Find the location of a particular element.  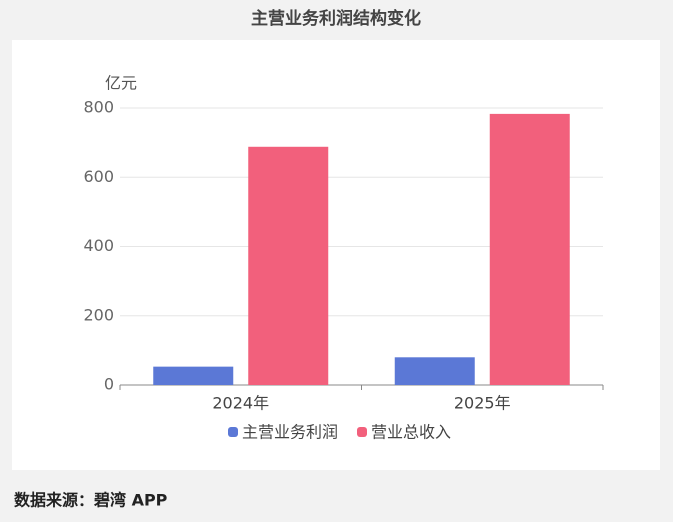

x-tick-label: 2024年 is located at coordinates (240, 403).